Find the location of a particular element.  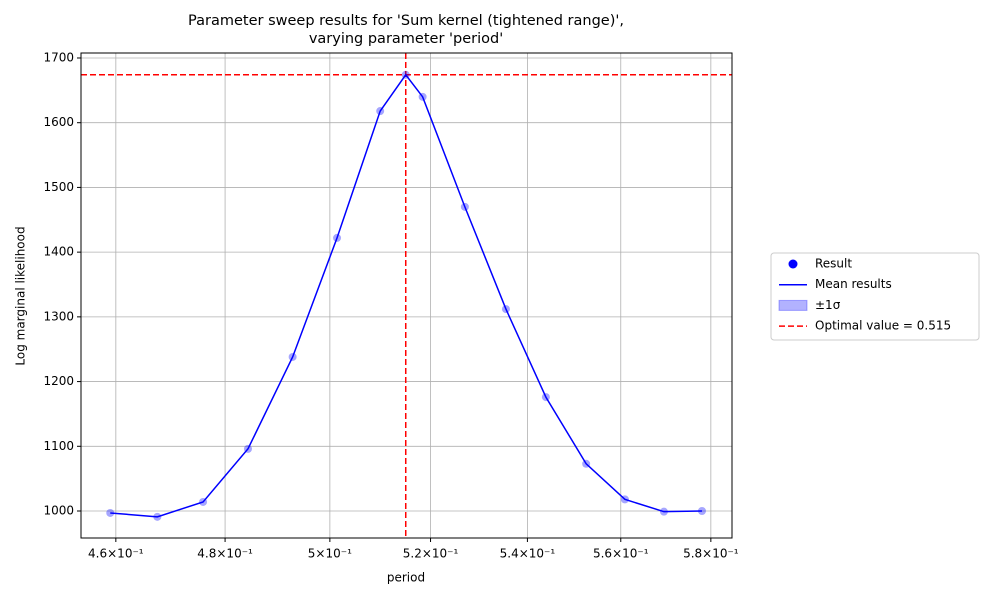

x-tick-label: 4.6×10⁻¹ is located at coordinates (116, 554).